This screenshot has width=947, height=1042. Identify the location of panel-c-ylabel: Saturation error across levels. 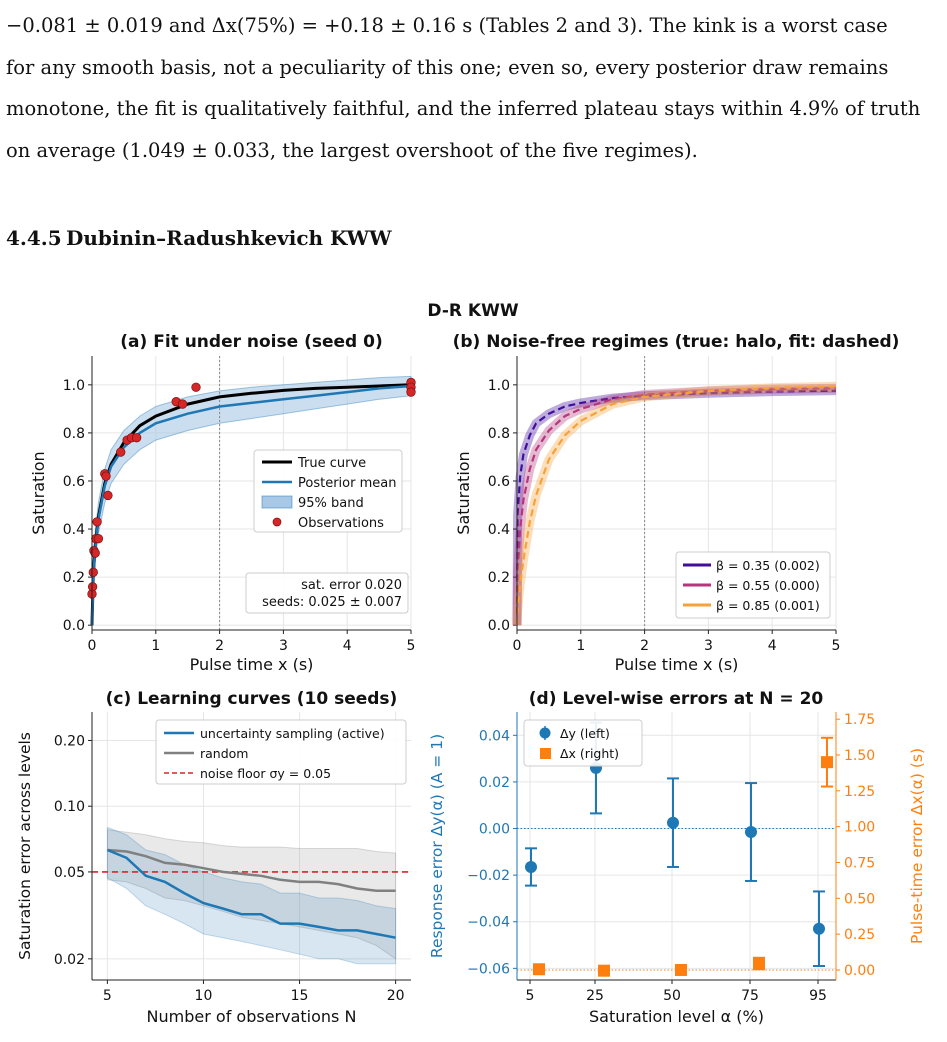
(25, 846).